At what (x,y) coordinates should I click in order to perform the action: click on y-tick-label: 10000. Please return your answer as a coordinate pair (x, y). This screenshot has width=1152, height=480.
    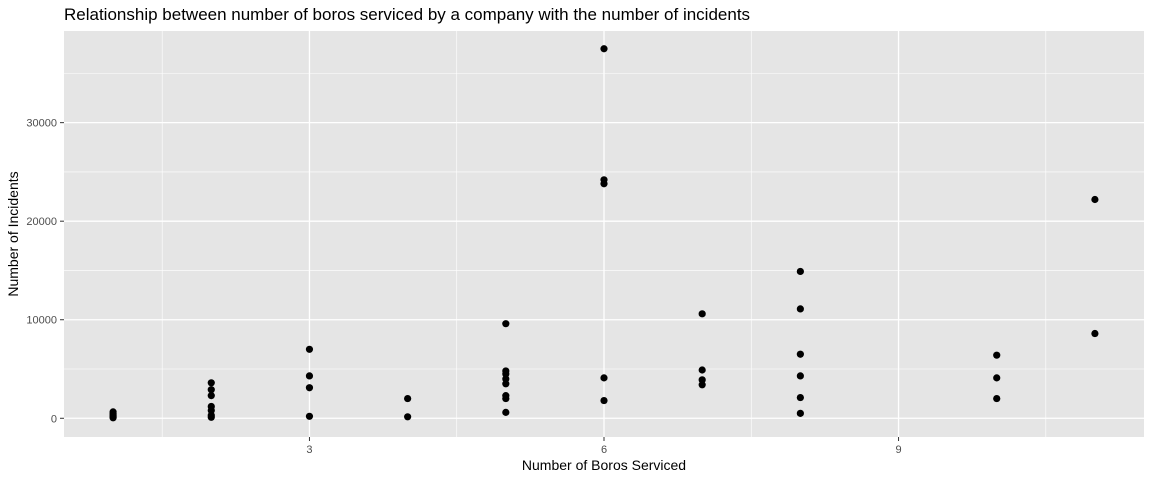
    Looking at the image, I should click on (41, 321).